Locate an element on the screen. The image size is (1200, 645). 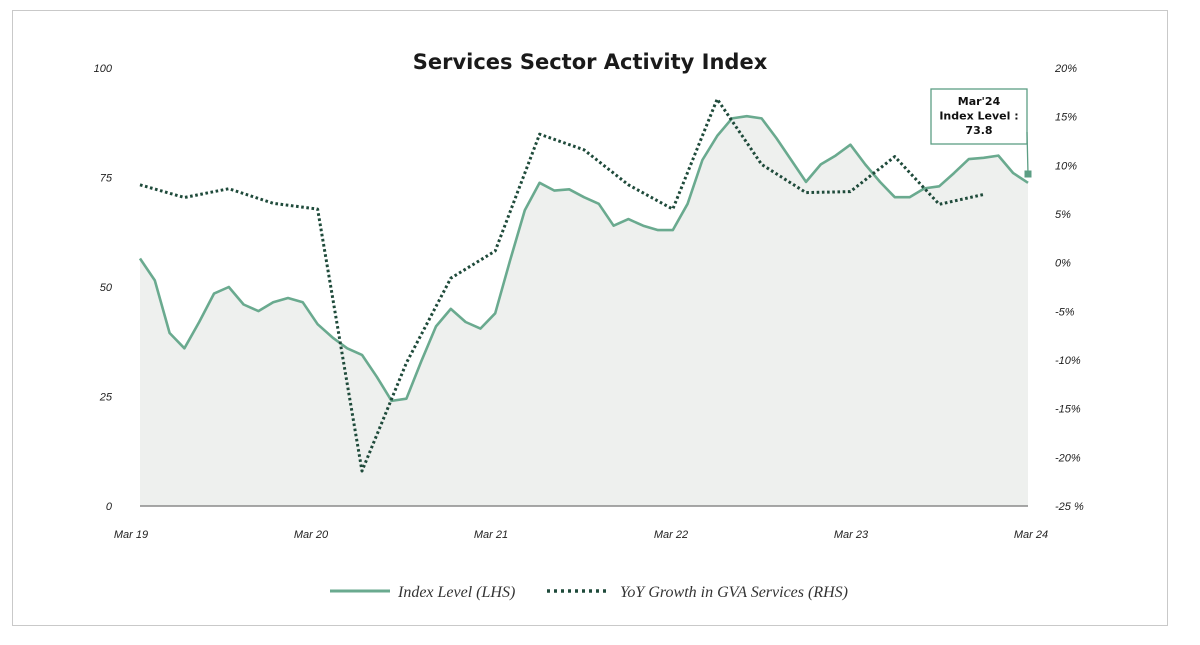
left-tick-label: 50 is located at coordinates (106, 288).